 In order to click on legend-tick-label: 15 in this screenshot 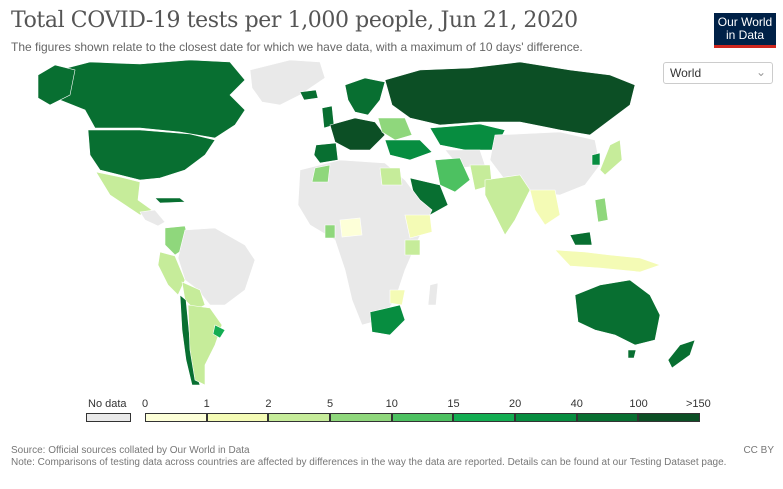, I will do `click(453, 404)`.